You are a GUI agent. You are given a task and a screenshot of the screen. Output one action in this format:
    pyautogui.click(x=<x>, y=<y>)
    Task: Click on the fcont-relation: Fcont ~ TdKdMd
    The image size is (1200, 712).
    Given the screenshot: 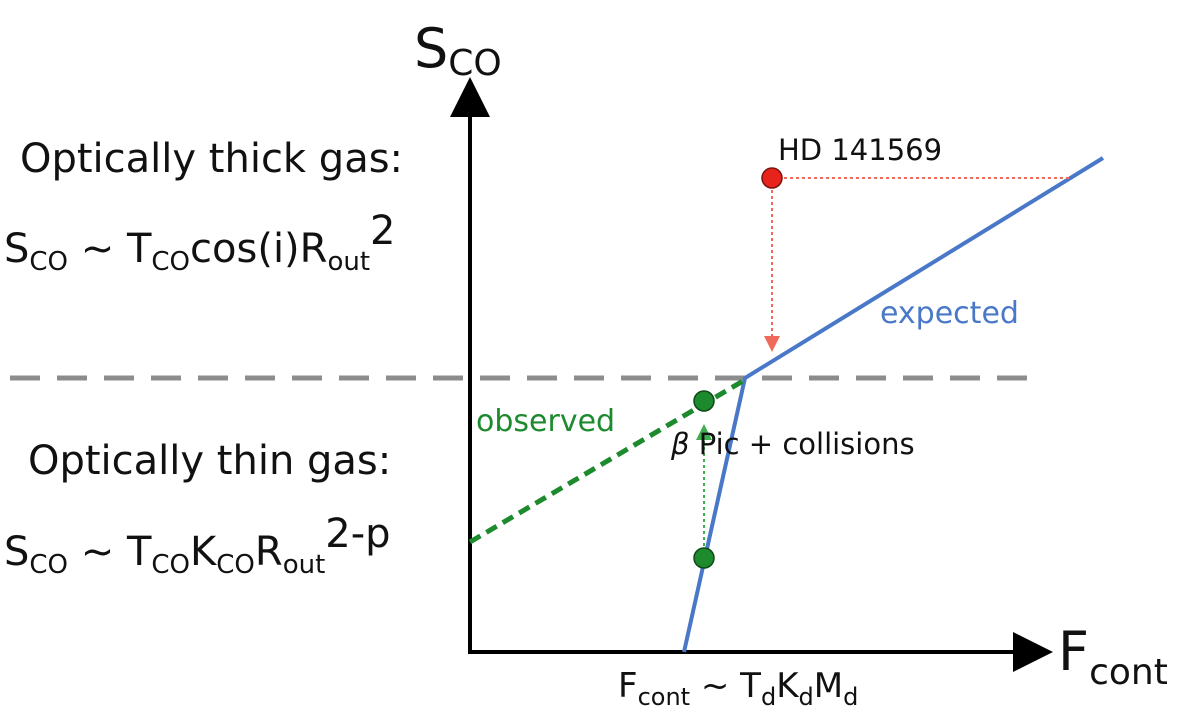 What is the action you would take?
    pyautogui.click(x=738, y=688)
    